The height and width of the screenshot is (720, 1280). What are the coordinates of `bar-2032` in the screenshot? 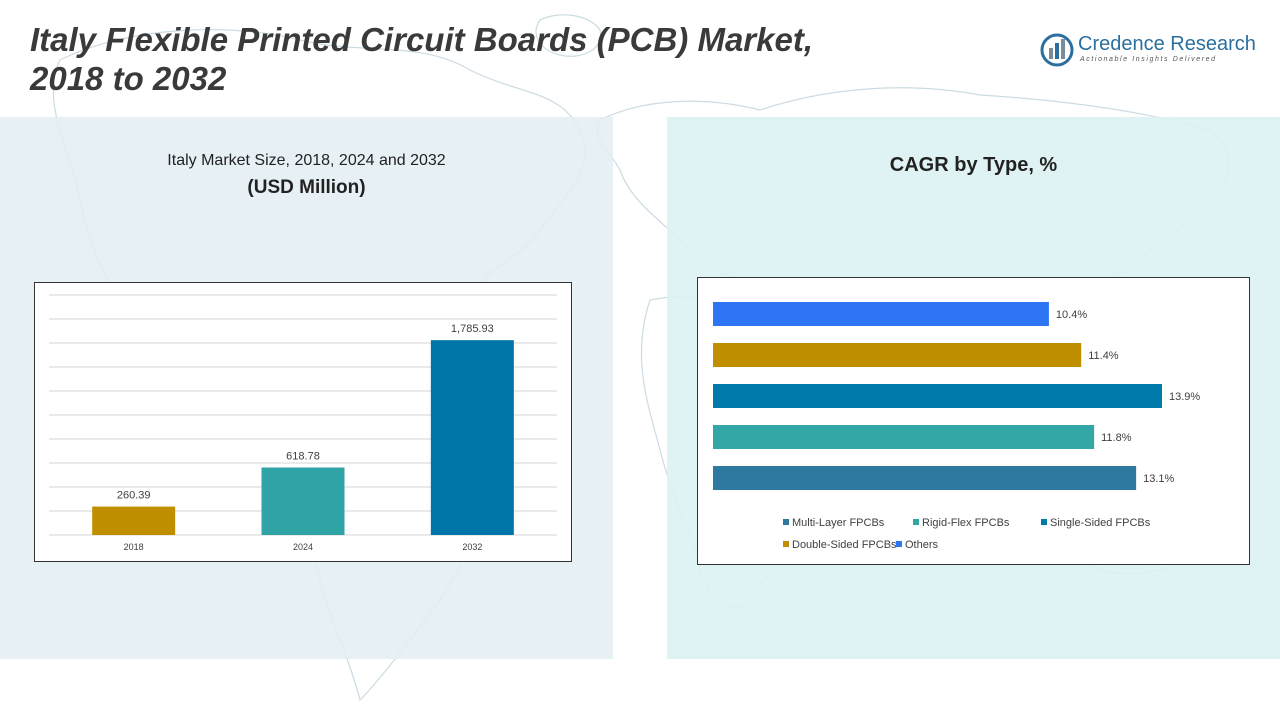 It's located at (472, 437).